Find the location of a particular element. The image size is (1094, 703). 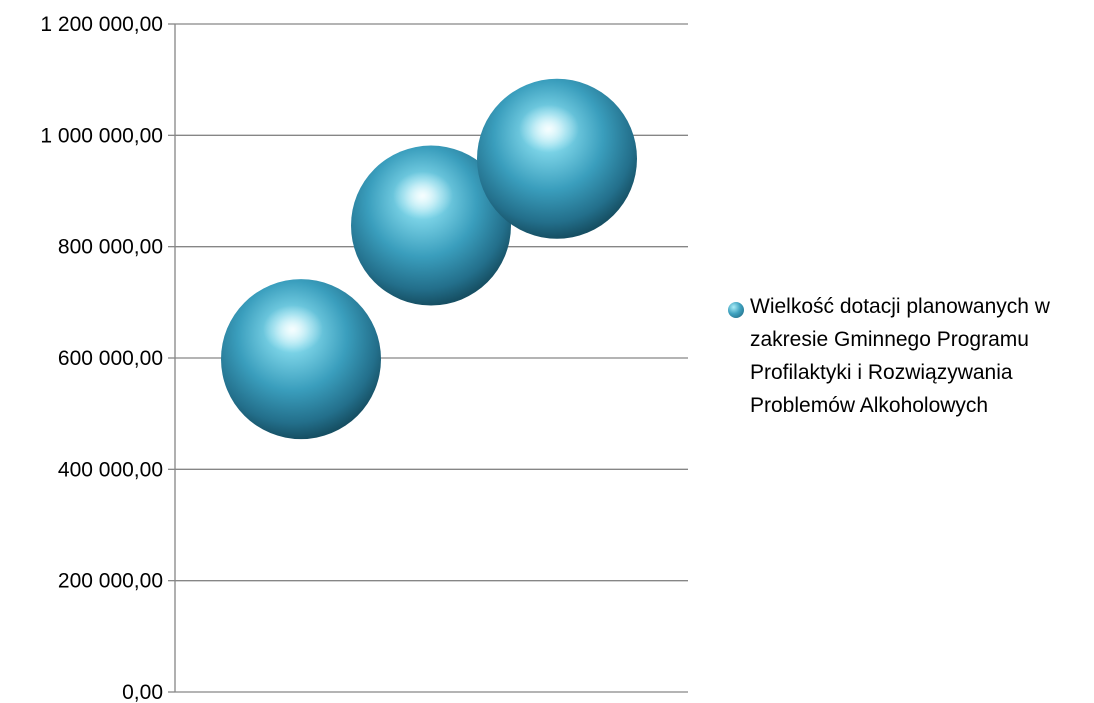

y-tick-label: 400 000,00 is located at coordinates (110, 469).